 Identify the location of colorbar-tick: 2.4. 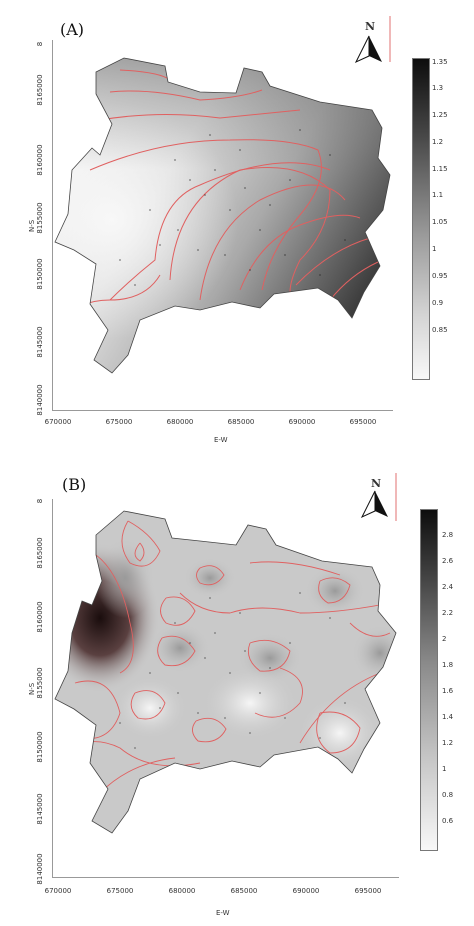
(448, 587).